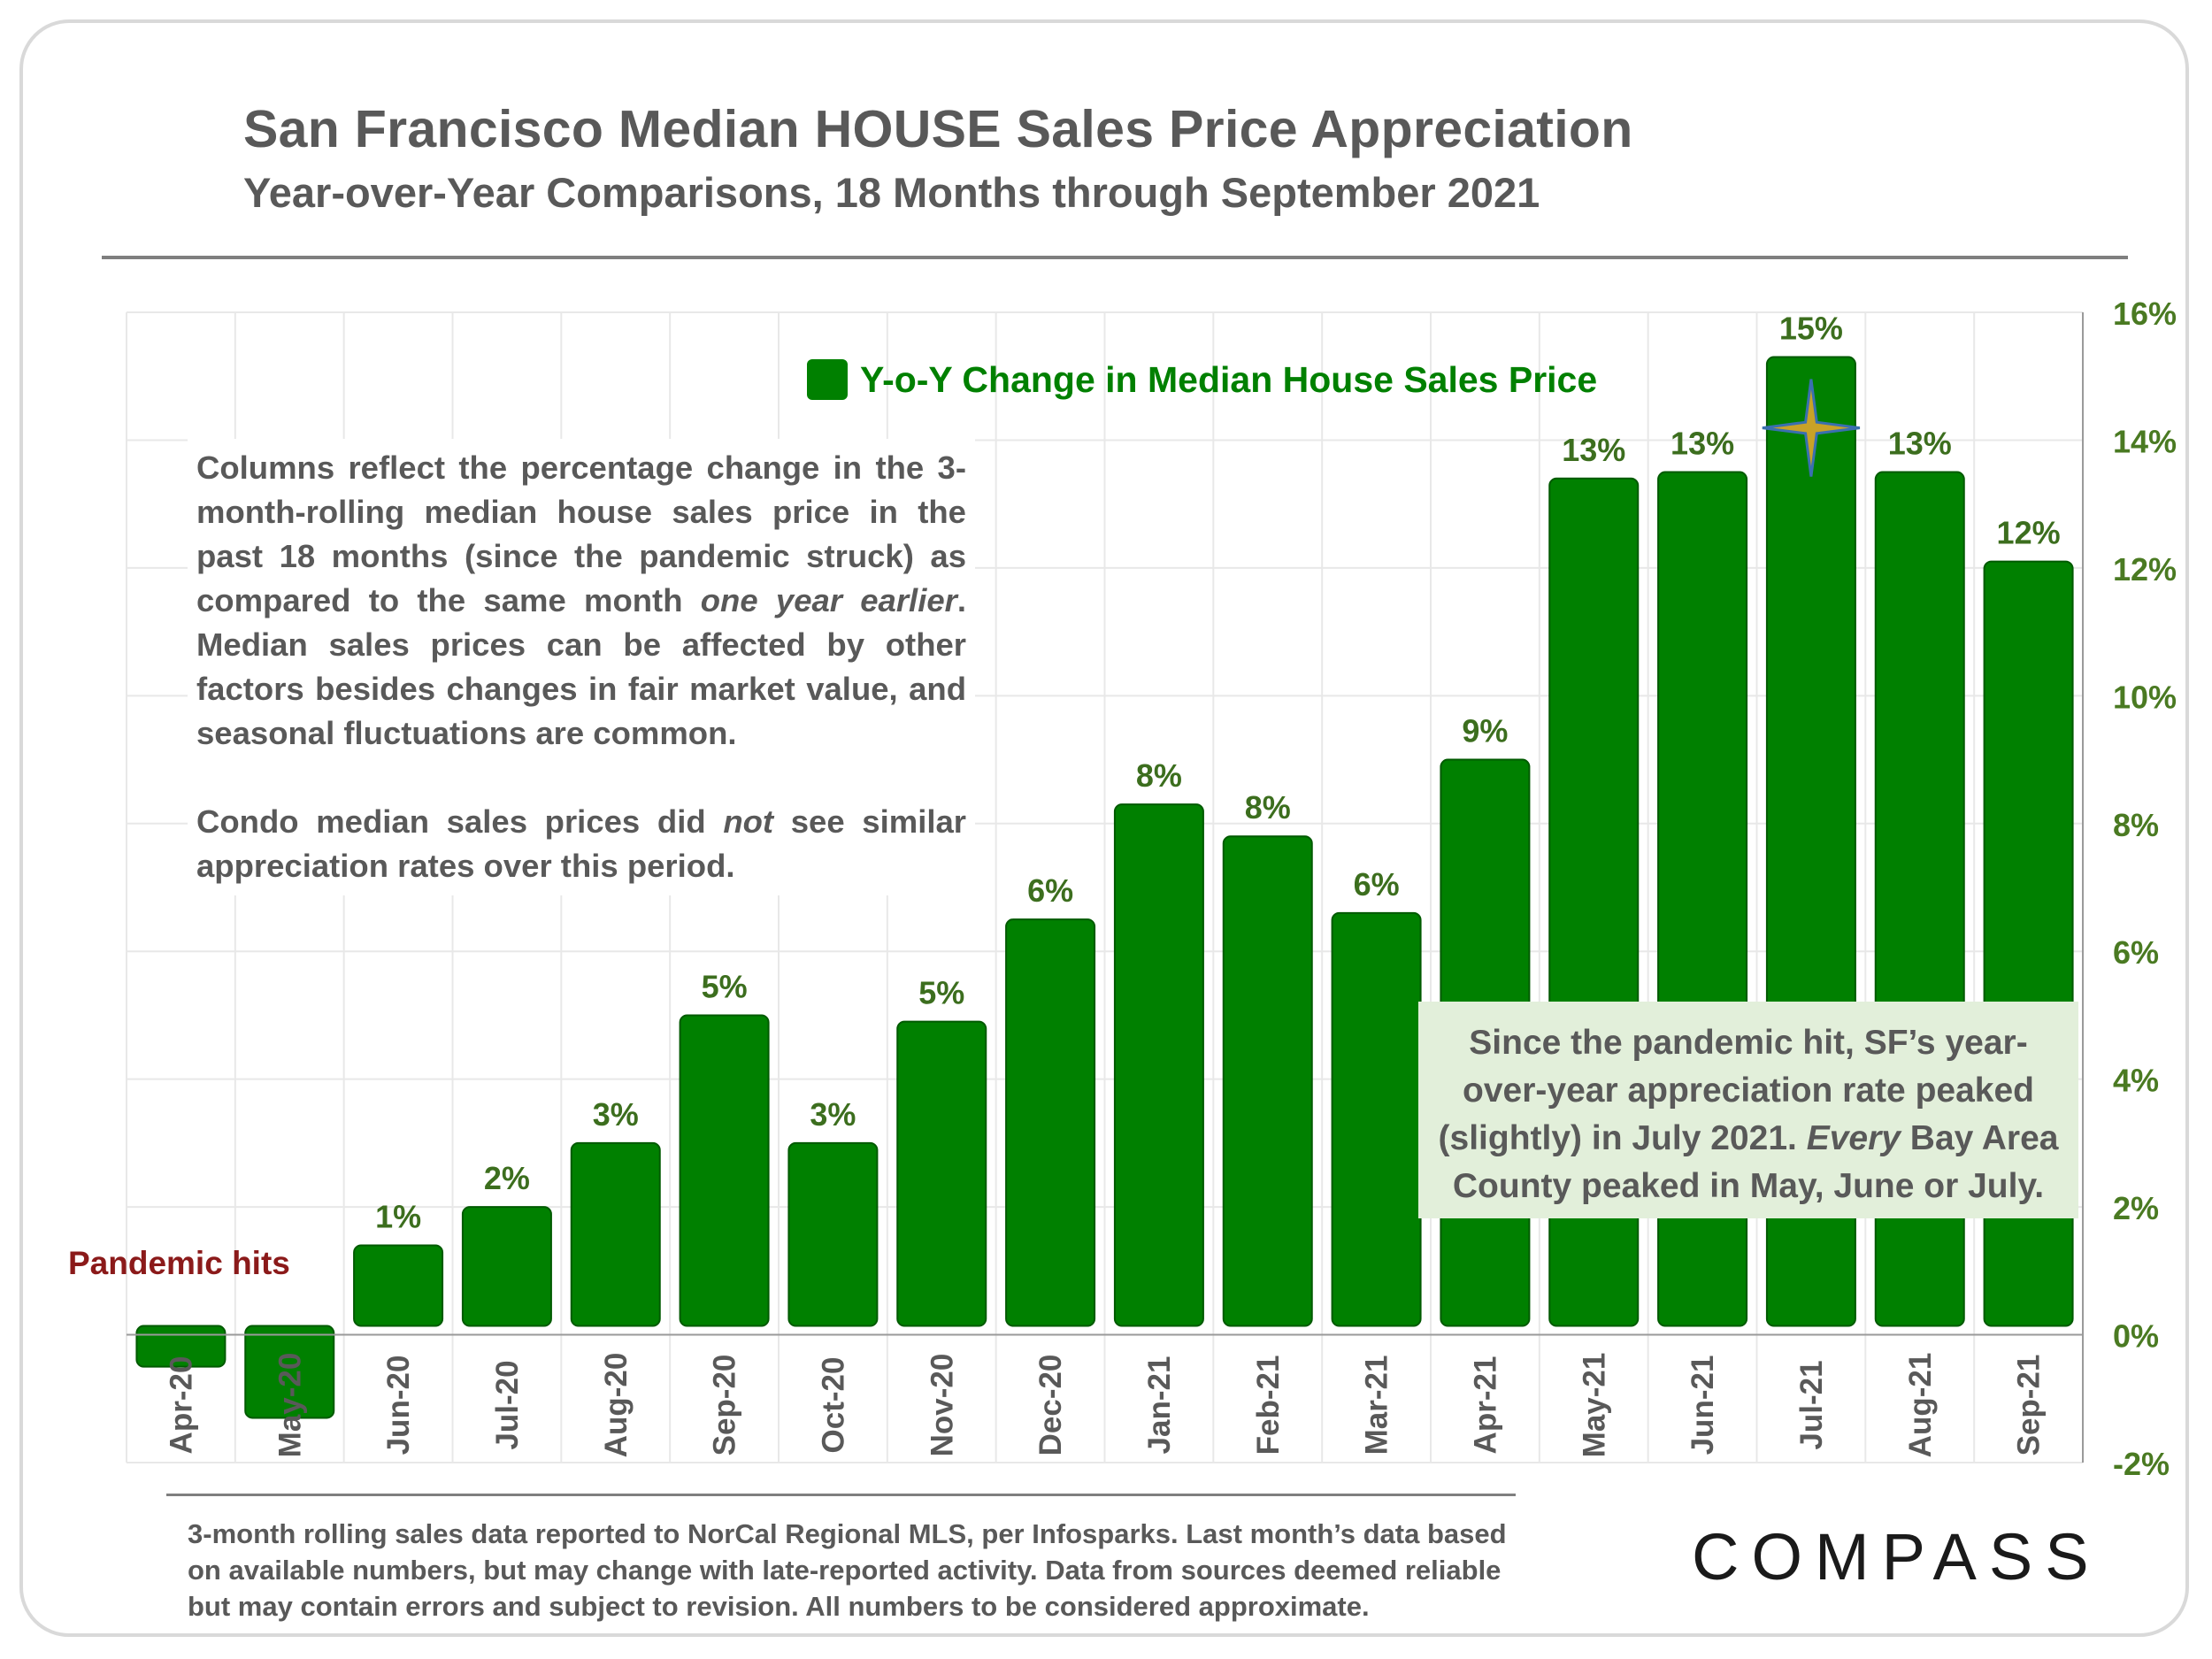  I want to click on data-label: 2%, so click(507, 1178).